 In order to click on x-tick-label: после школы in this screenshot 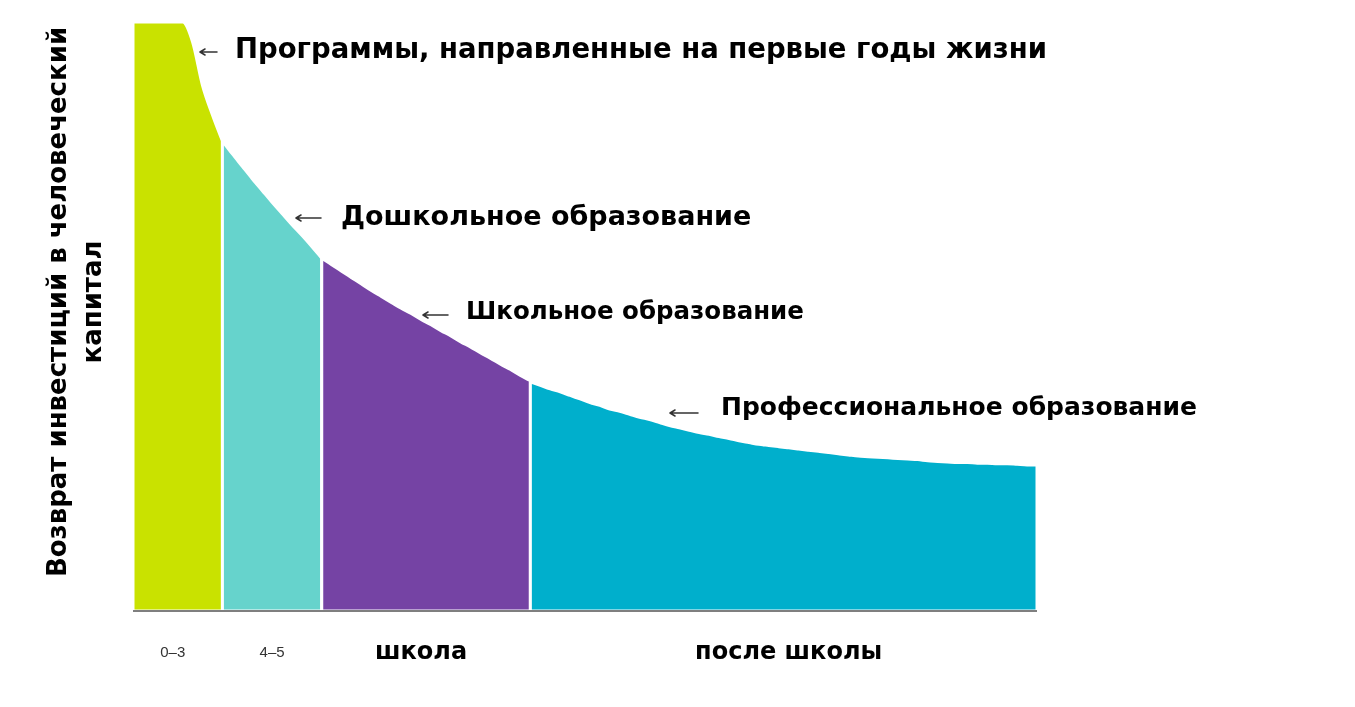, I will do `click(789, 651)`.